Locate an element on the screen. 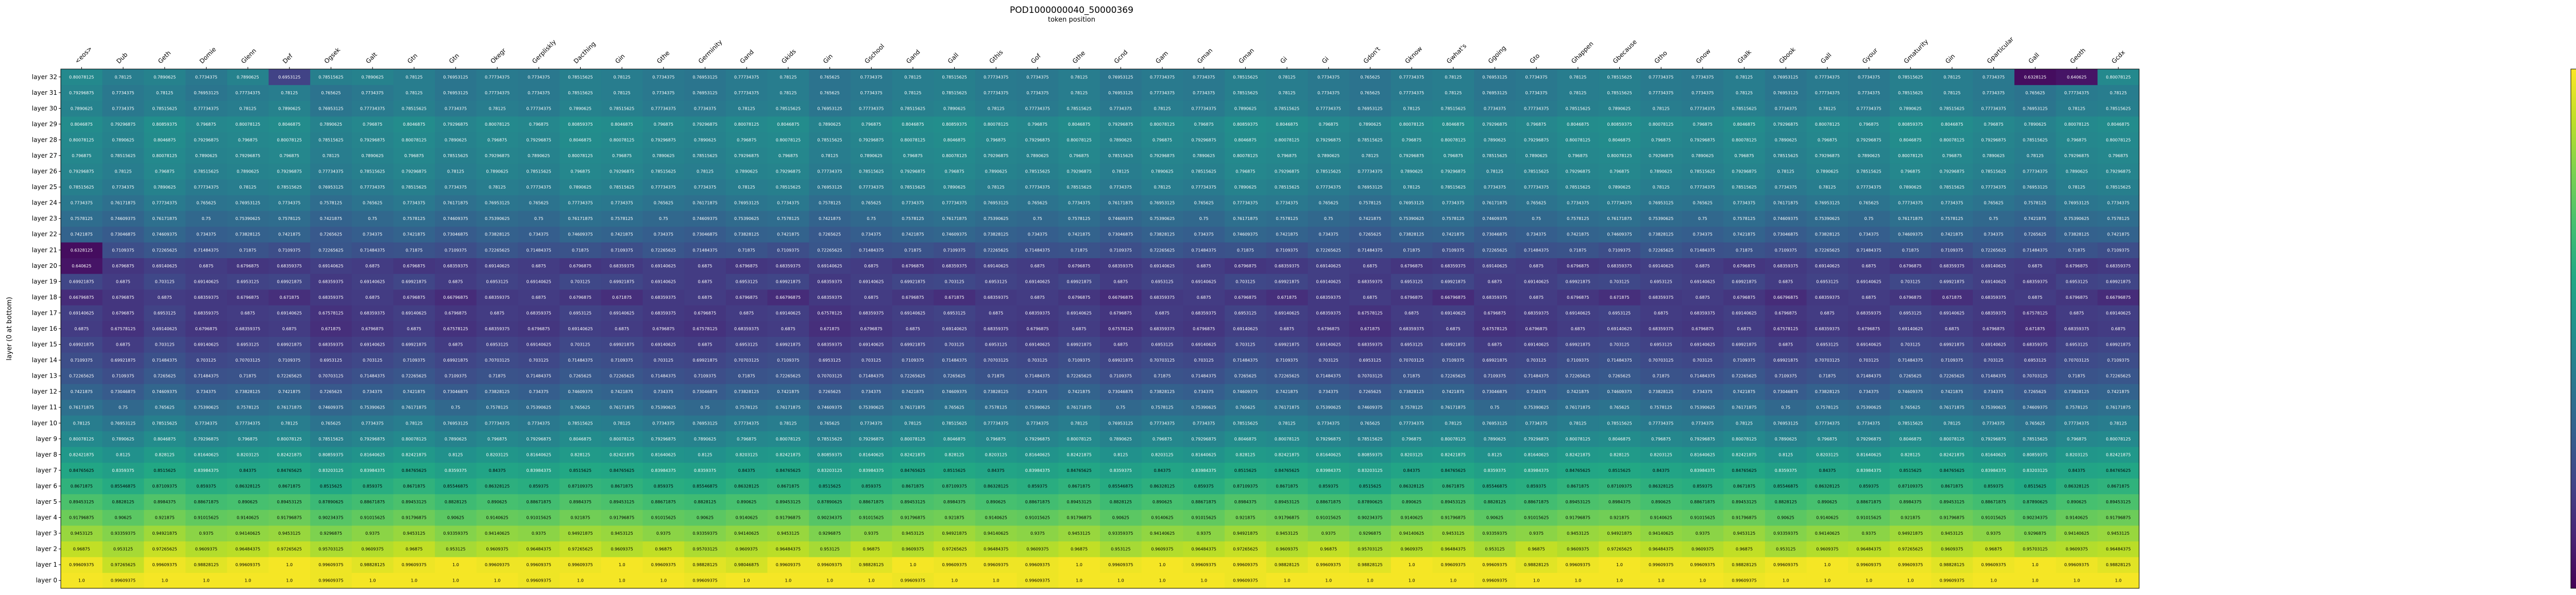 The width and height of the screenshot is (2576, 595). cell-value-label: 0.75 is located at coordinates (1495, 407).